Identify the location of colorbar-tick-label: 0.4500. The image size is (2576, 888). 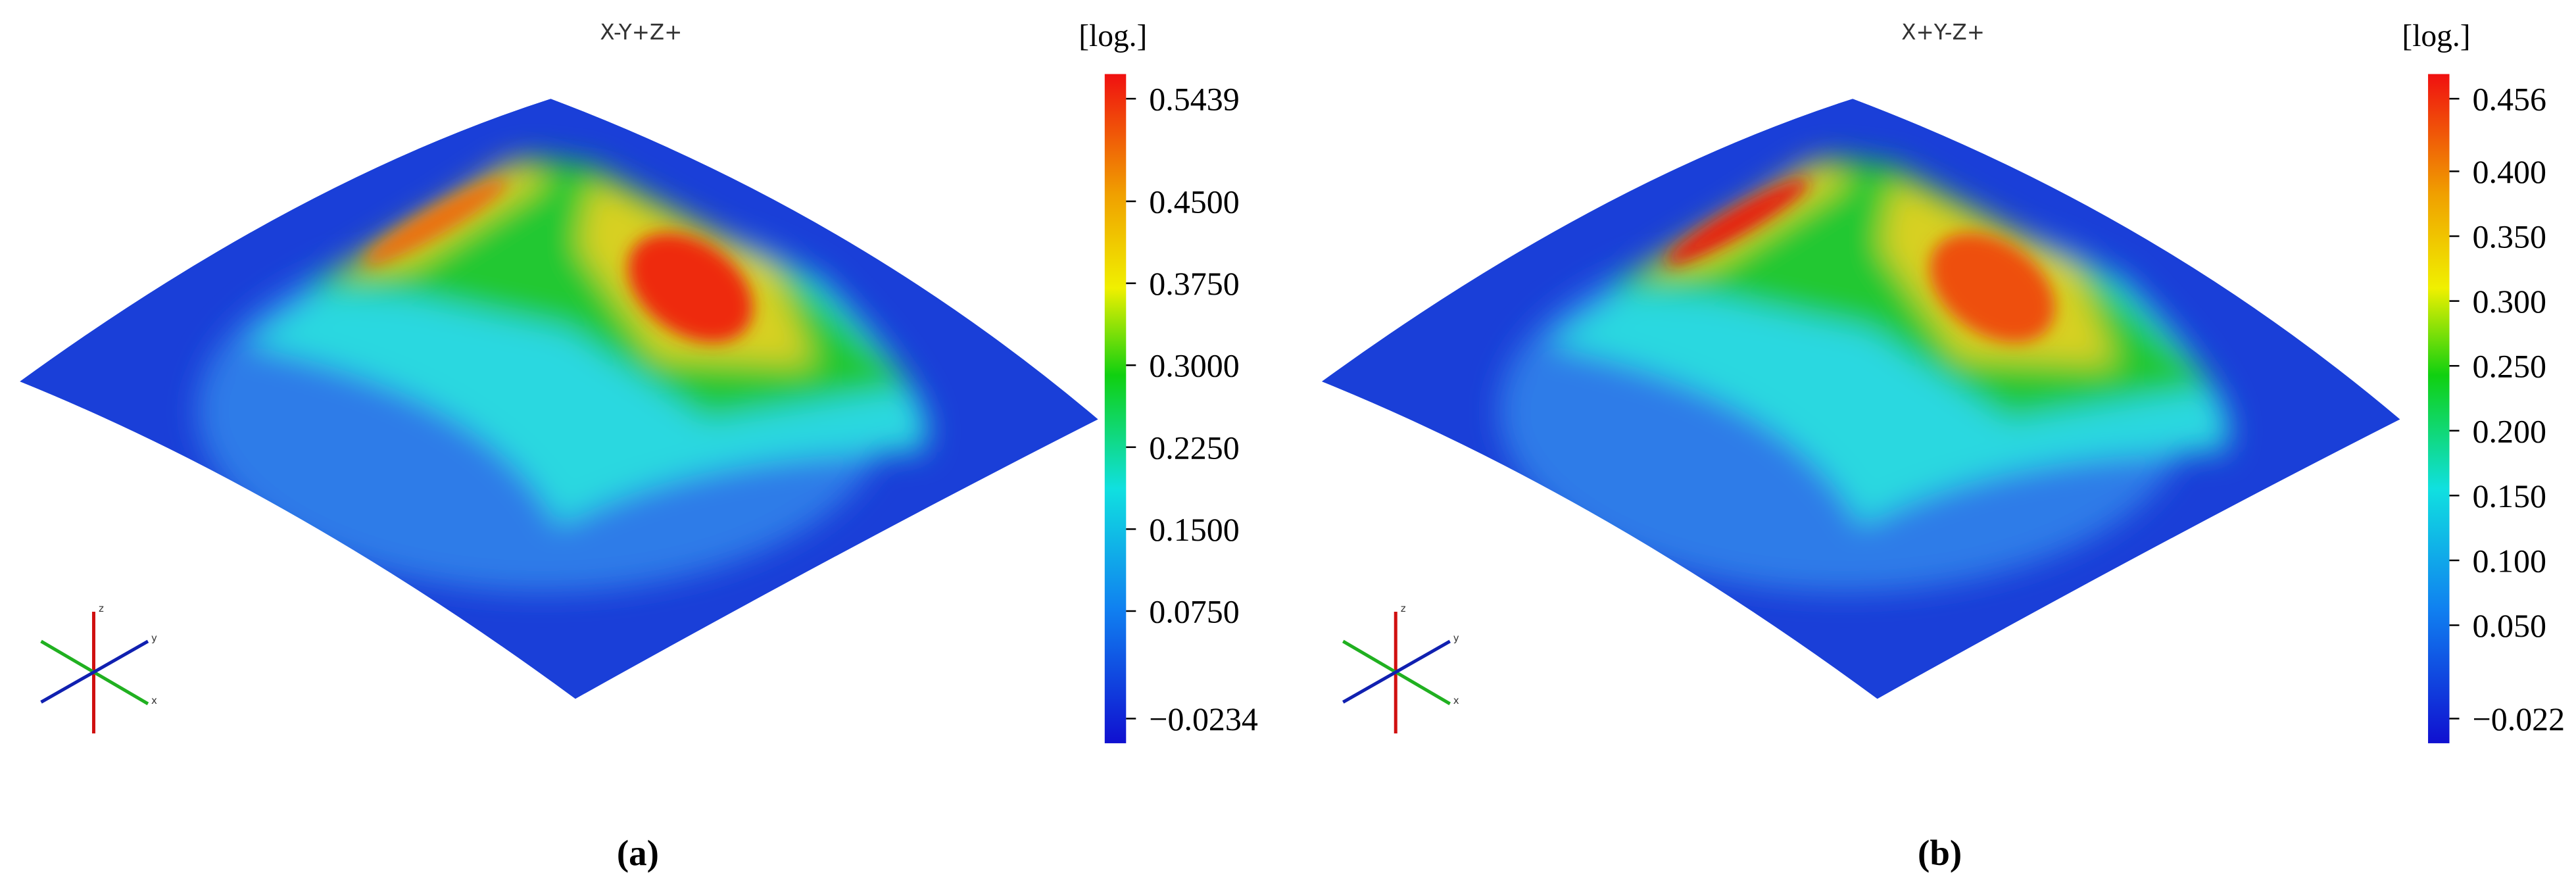
(1194, 202).